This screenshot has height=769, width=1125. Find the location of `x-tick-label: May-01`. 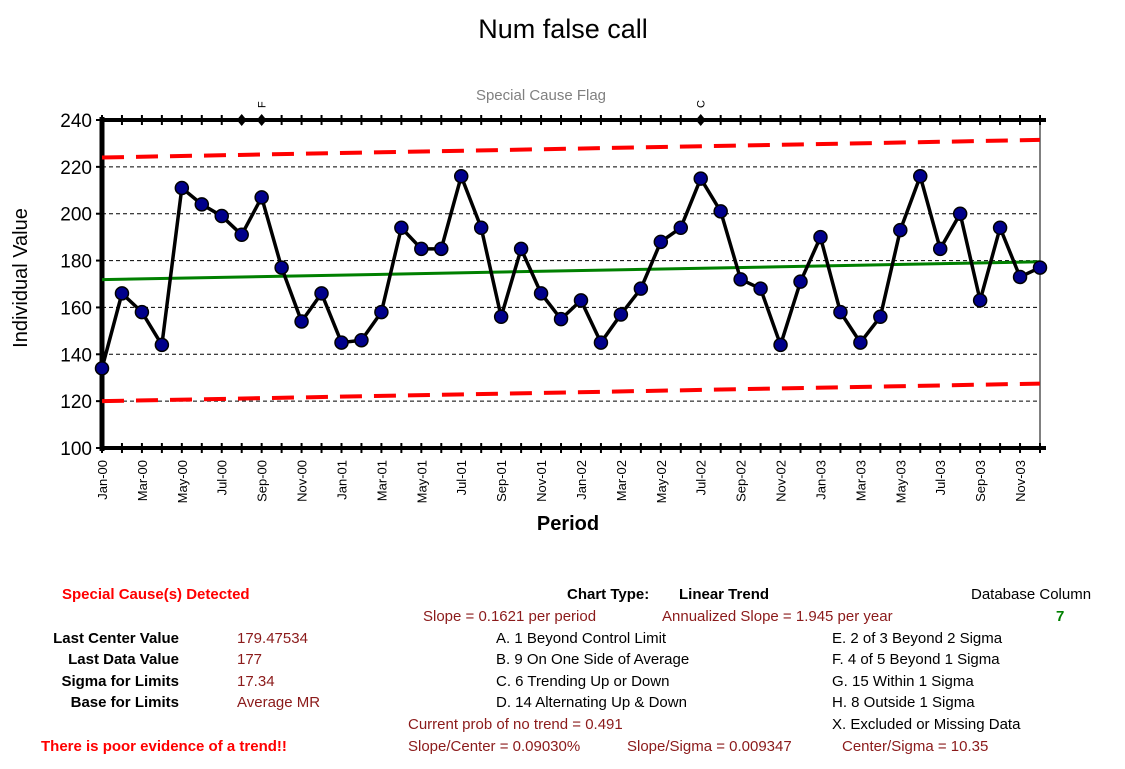

x-tick-label: May-01 is located at coordinates (421, 481).